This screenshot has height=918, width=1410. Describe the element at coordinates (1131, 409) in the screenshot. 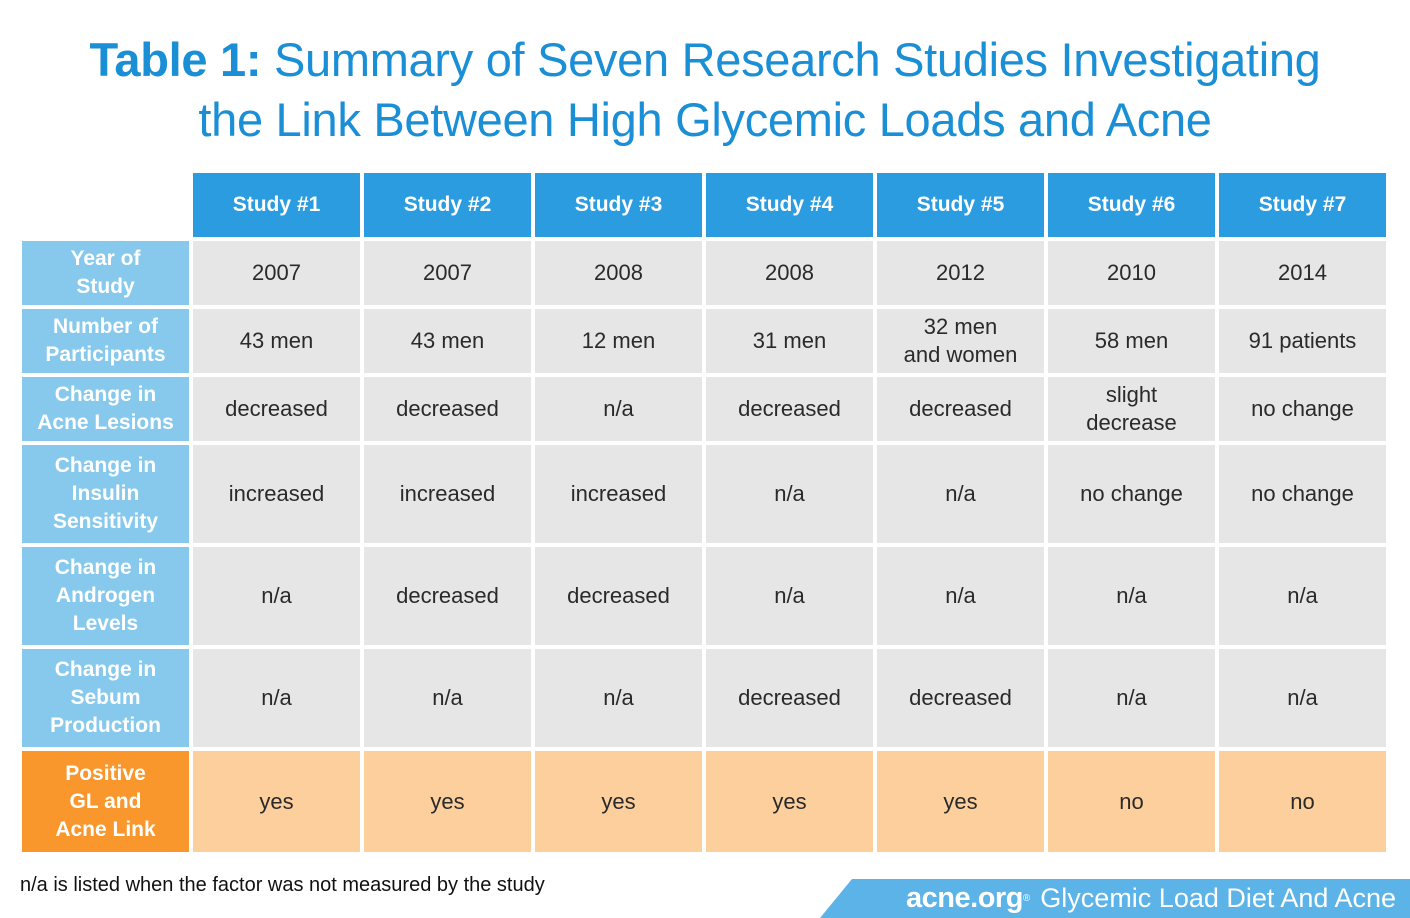

I see `table-cell: slight decrease` at that location.